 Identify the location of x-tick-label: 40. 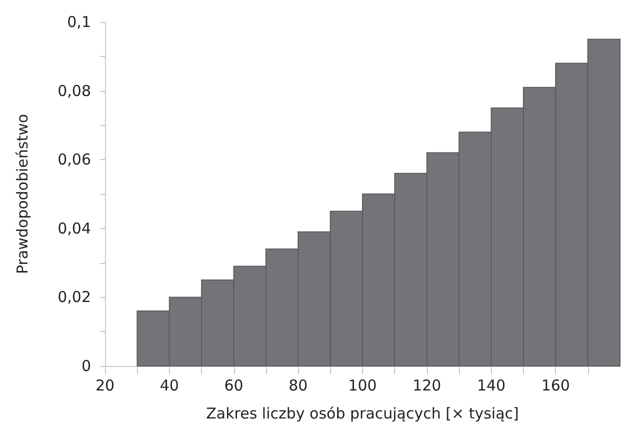
(169, 385).